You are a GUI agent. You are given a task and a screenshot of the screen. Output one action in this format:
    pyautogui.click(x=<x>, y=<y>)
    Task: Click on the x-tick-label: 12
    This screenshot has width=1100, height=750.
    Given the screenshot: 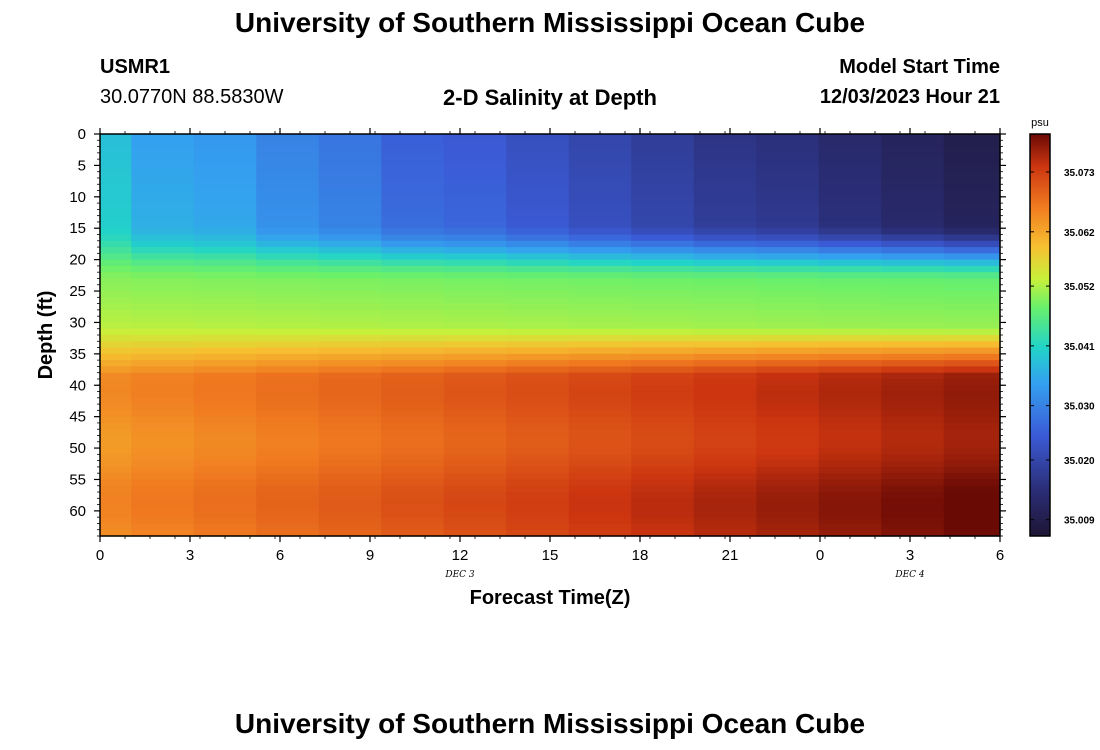 What is the action you would take?
    pyautogui.click(x=460, y=555)
    